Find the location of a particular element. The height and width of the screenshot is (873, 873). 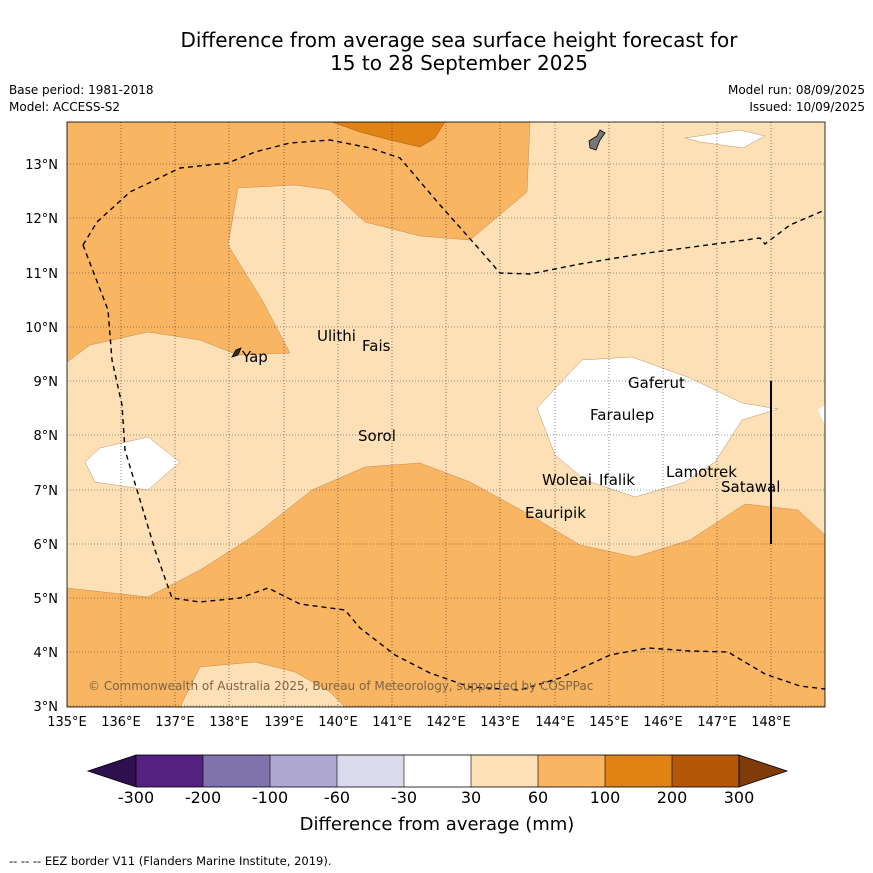

place-label: Fais is located at coordinates (376, 346).